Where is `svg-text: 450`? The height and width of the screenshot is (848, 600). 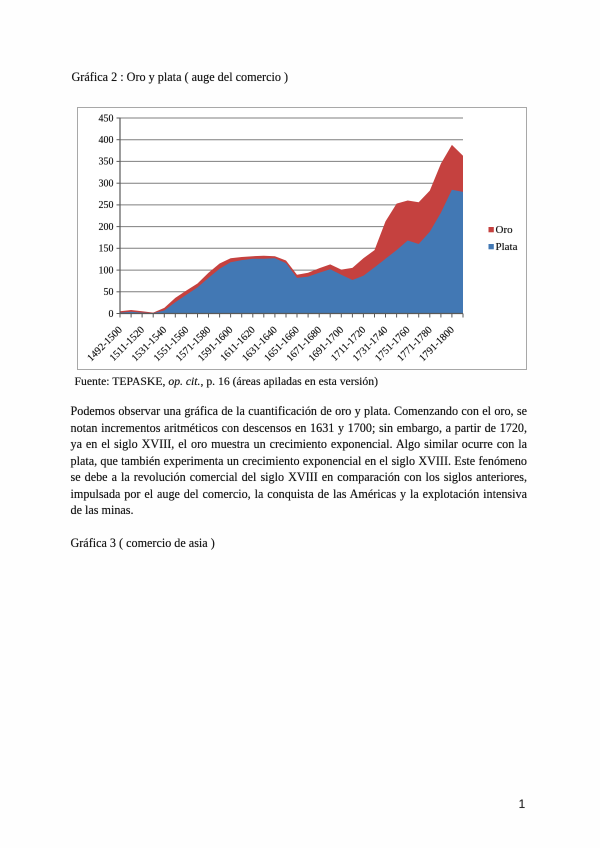 svg-text: 450 is located at coordinates (106, 118).